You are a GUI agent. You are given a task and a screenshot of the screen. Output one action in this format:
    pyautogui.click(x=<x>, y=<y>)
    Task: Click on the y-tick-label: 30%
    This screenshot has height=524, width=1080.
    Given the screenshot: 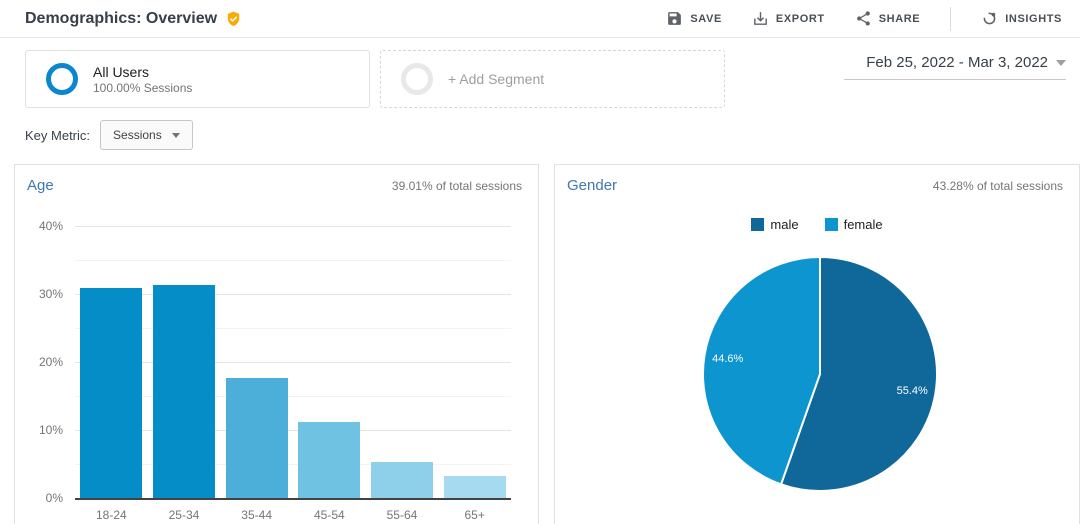 What is the action you would take?
    pyautogui.click(x=50, y=294)
    